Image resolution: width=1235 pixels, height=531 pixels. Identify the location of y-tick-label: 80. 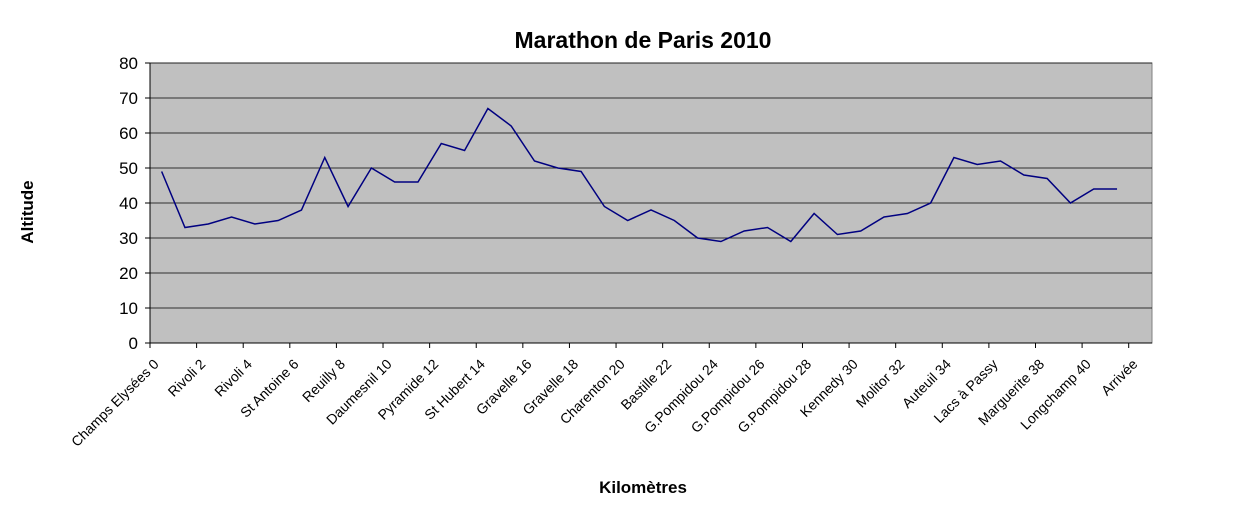
(128, 63).